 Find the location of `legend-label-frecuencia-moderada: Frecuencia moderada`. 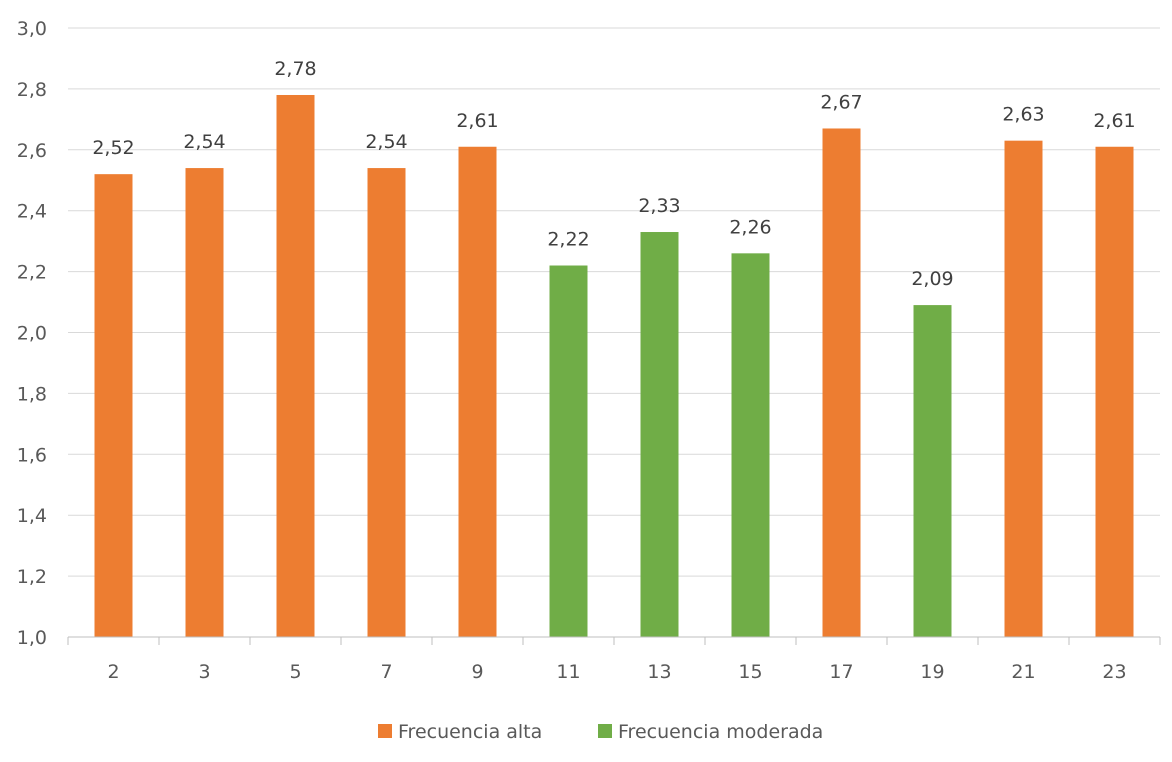

legend-label-frecuencia-moderada: Frecuencia moderada is located at coordinates (720, 732).